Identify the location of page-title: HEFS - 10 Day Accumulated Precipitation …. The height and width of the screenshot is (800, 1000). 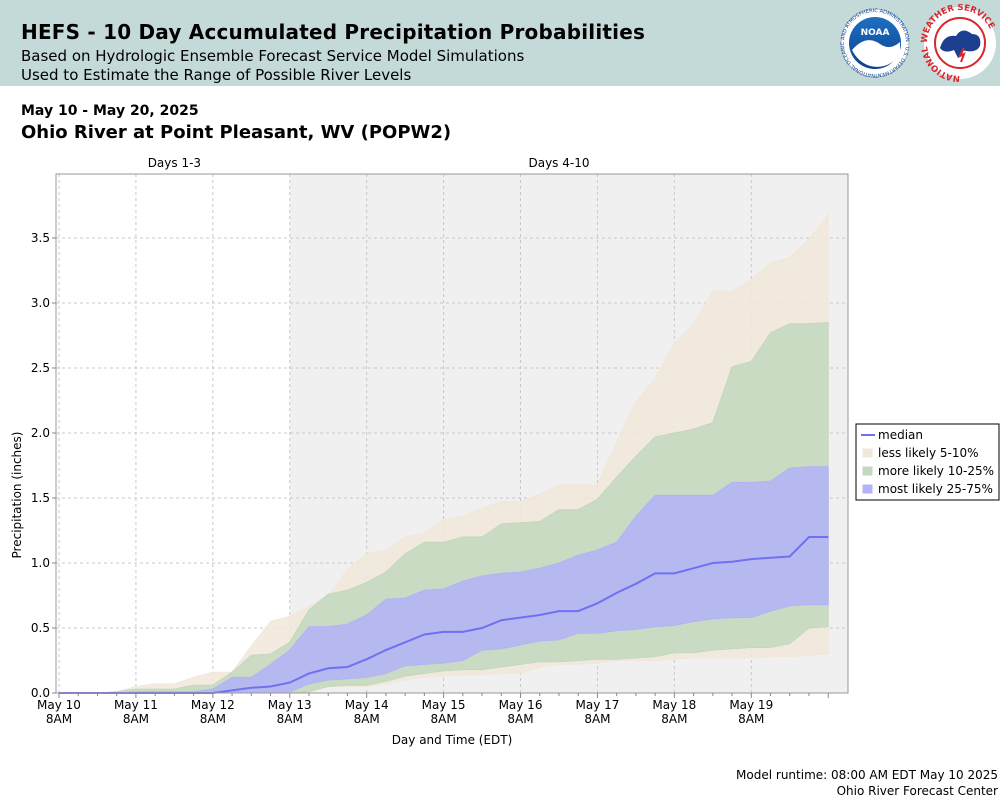
(333, 32).